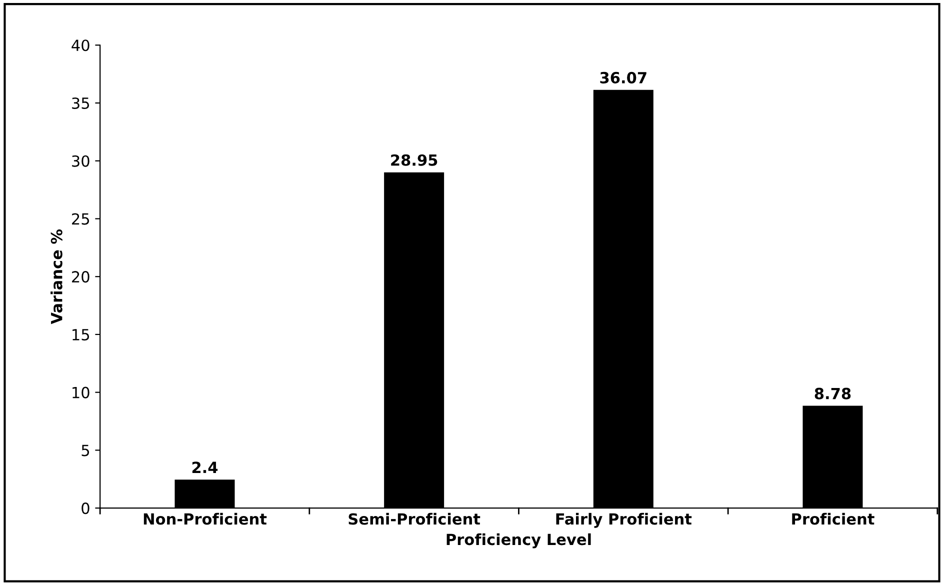 The width and height of the screenshot is (944, 586). Describe the element at coordinates (205, 518) in the screenshot. I see `x-tick-label: Non-Proficient` at that location.